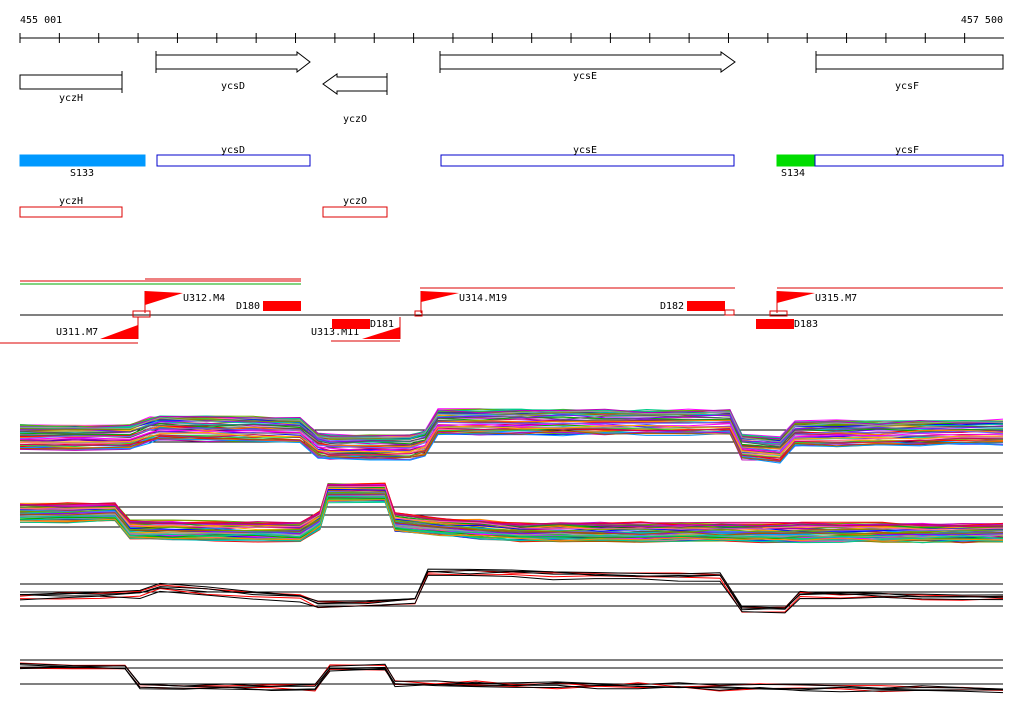 The image size is (1024, 718). What do you see at coordinates (909, 71) in the screenshot?
I see `cds-ycsF: ycsF` at bounding box center [909, 71].